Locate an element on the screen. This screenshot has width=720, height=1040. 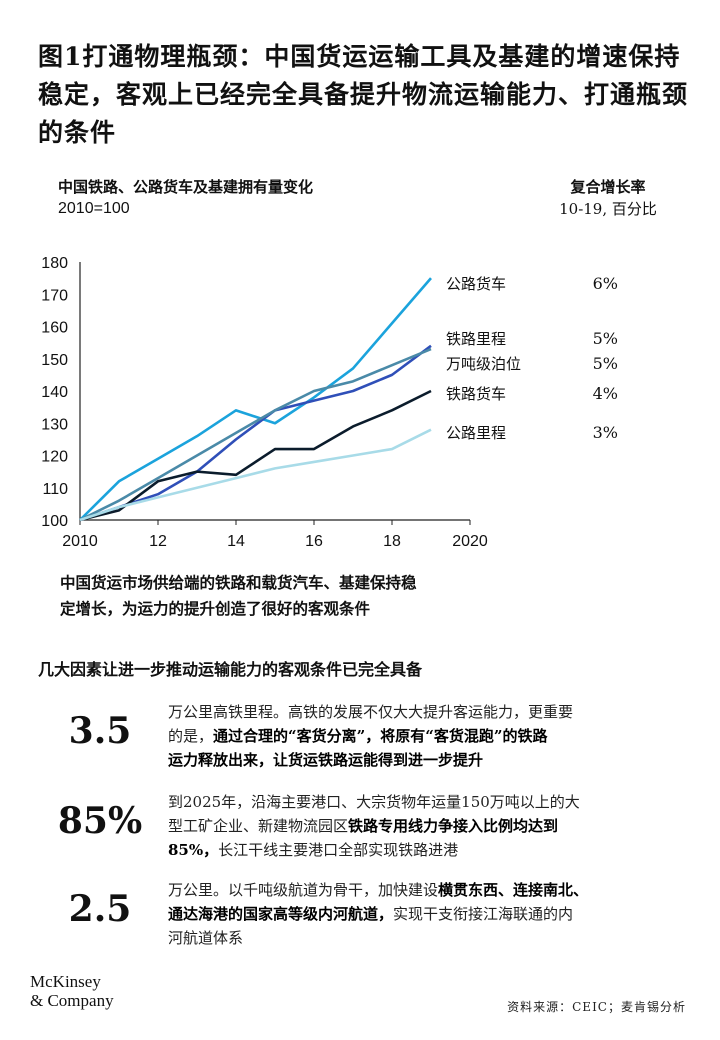
factors-heading: 几大因素让进一步推动运输能力的客观条件已完全具备 is located at coordinates (230, 669).